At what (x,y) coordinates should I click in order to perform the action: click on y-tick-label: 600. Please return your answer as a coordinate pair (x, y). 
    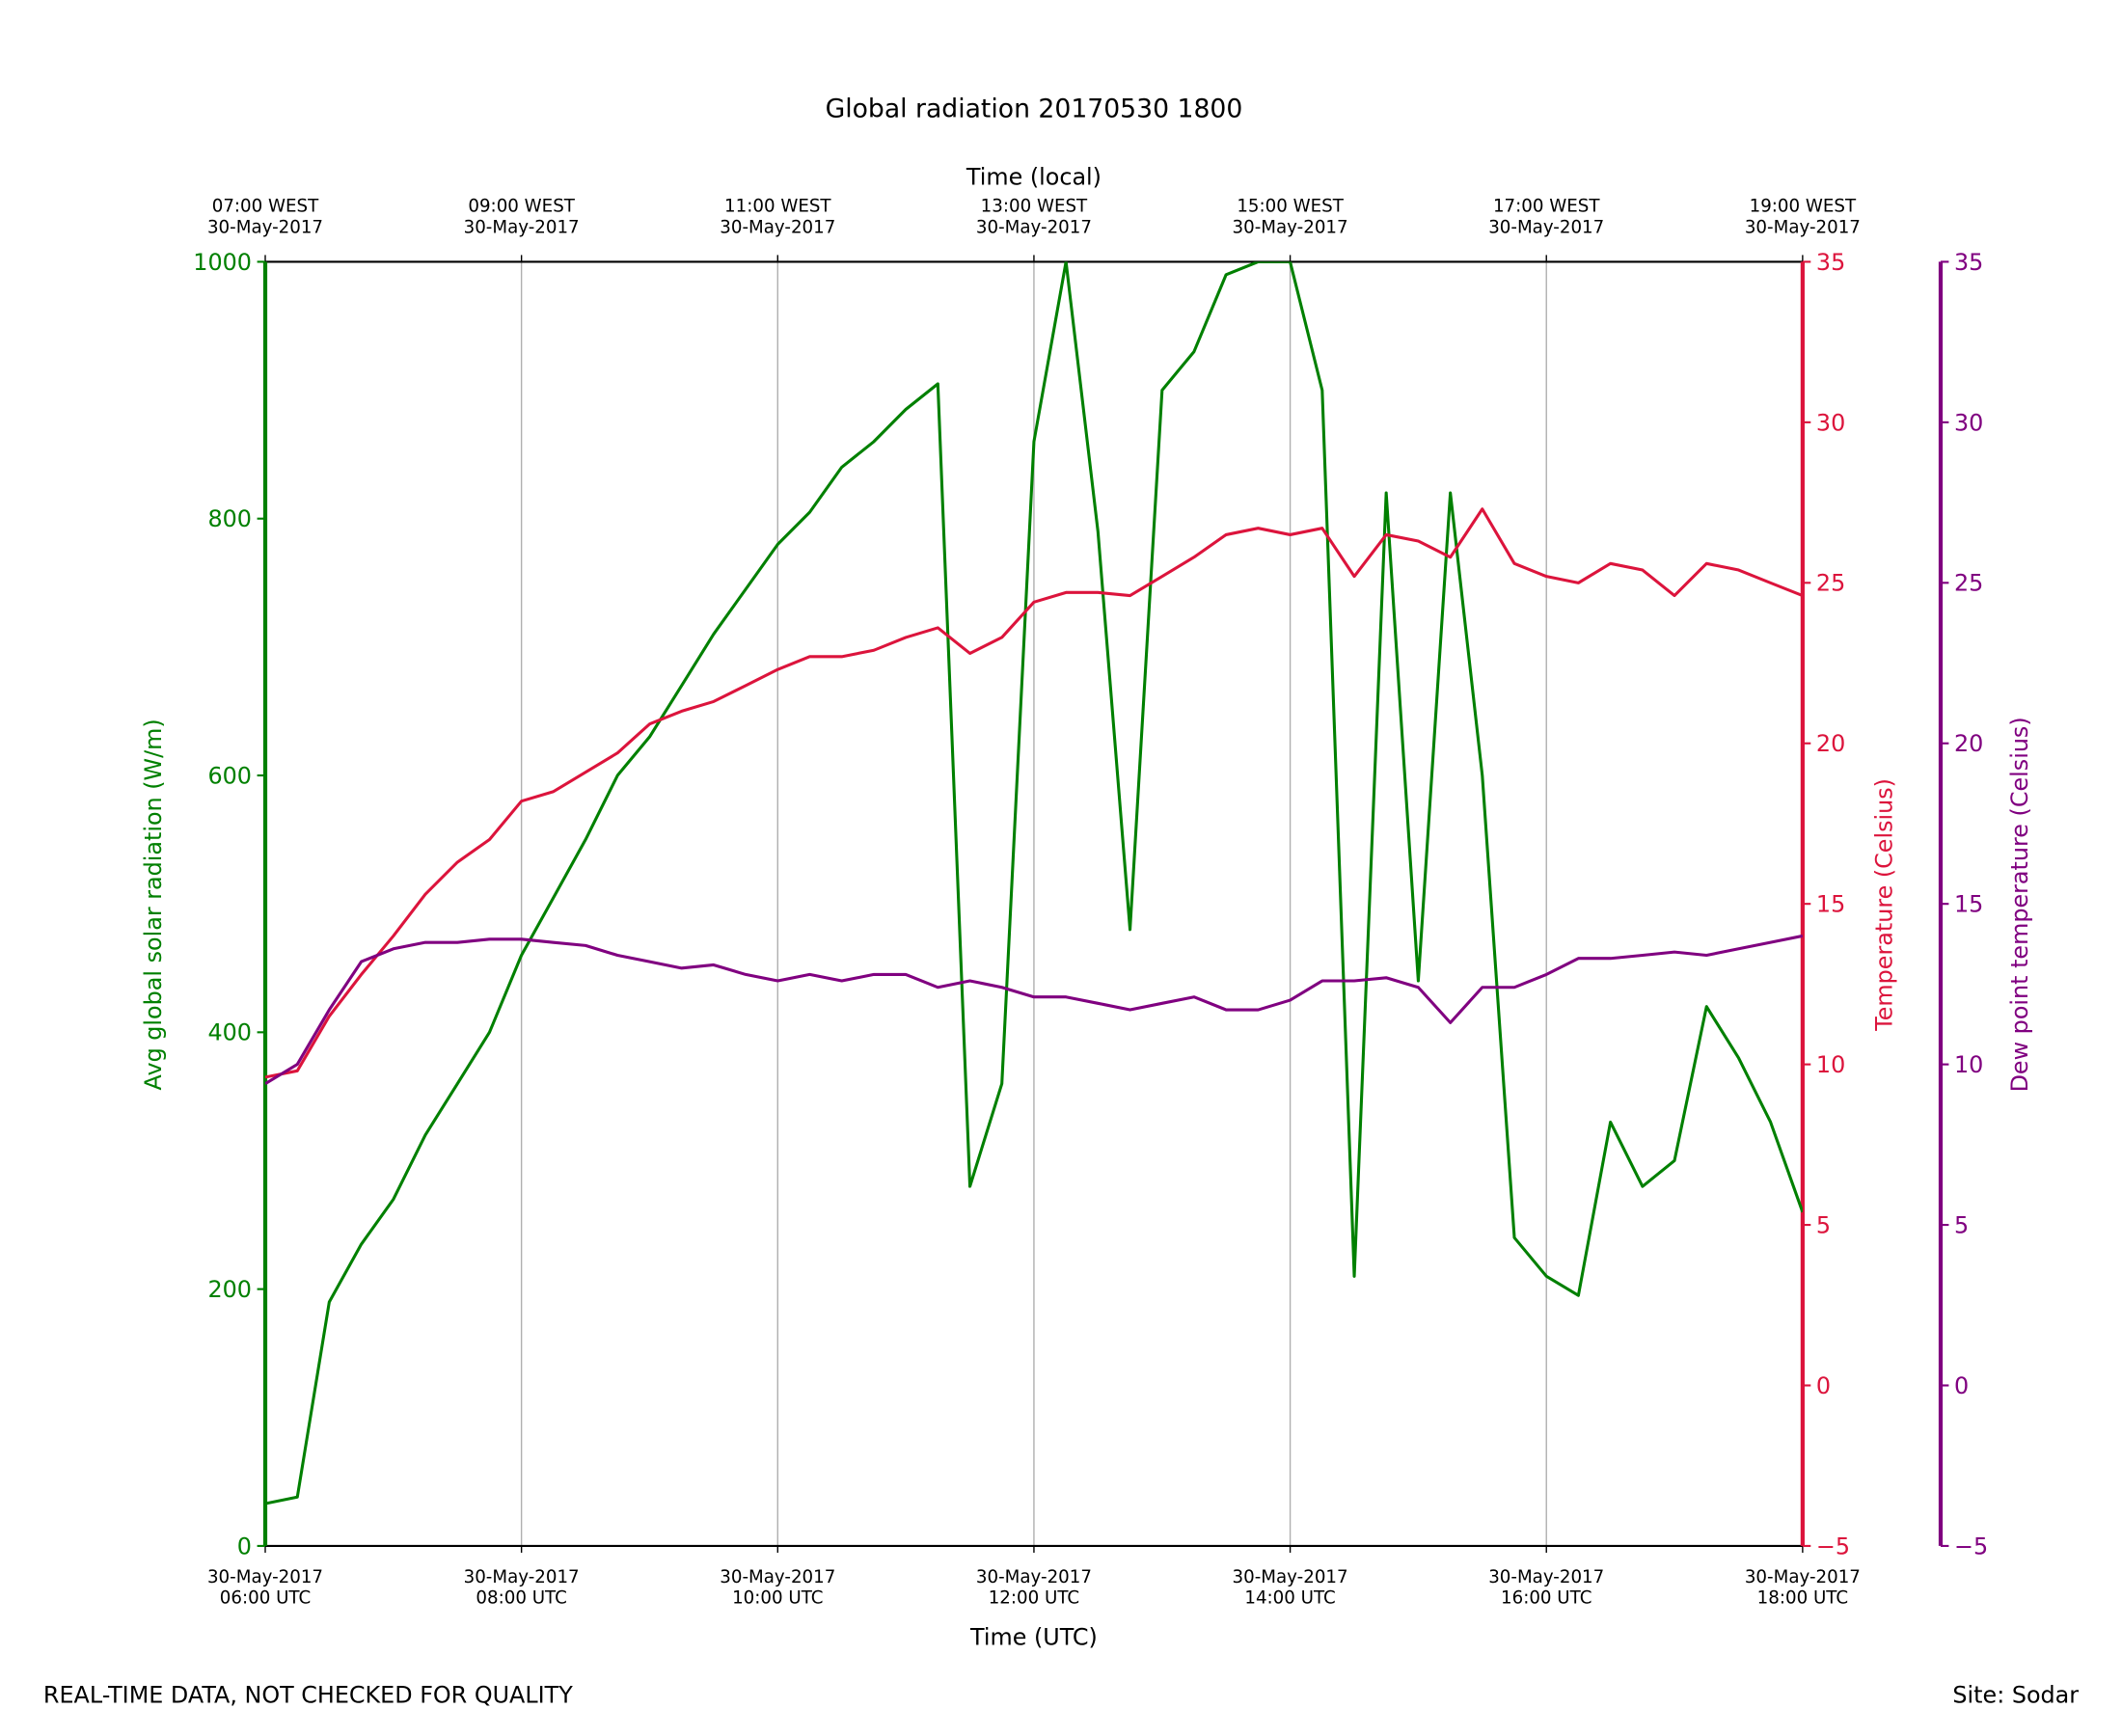
    Looking at the image, I should click on (230, 776).